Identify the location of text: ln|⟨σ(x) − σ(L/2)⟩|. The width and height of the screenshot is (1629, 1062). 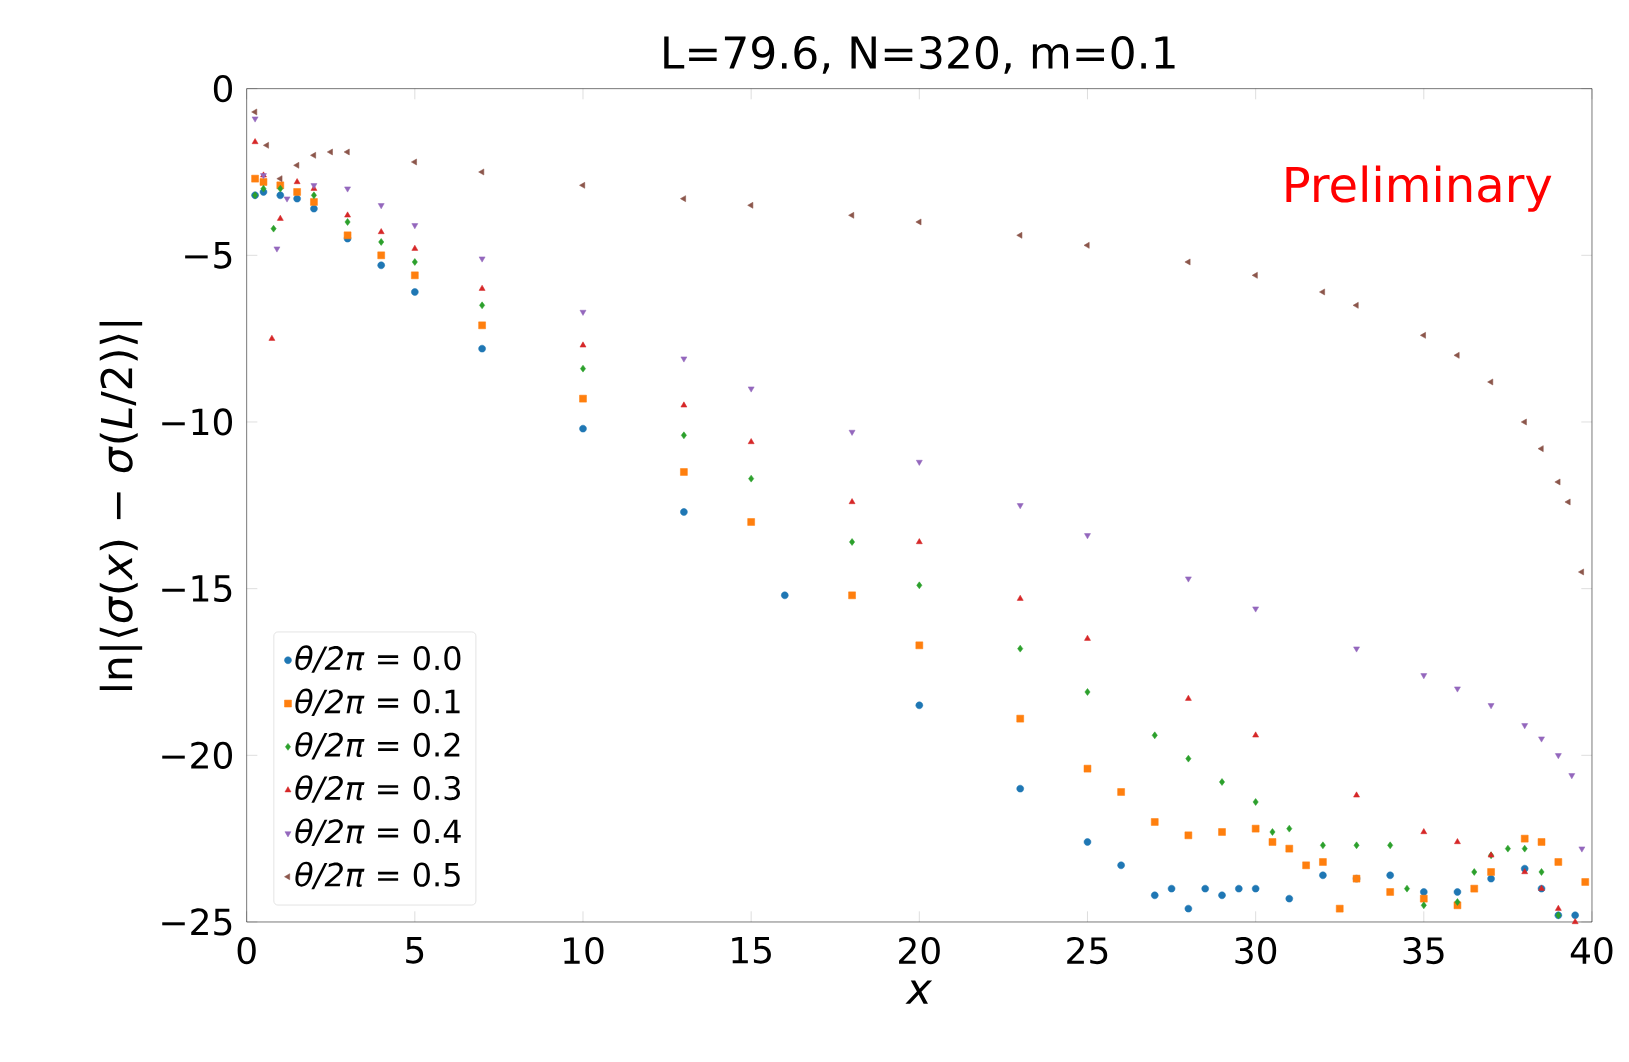
(121, 506).